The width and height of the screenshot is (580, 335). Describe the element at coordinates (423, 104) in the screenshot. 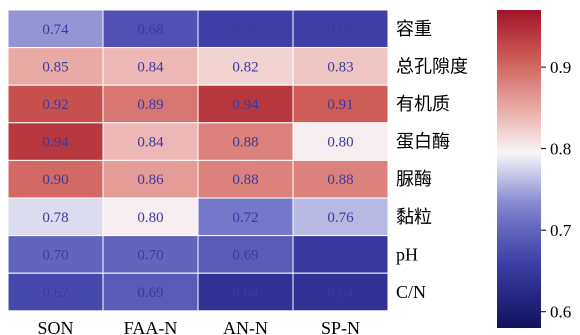

I see `row-label: 有机质` at that location.